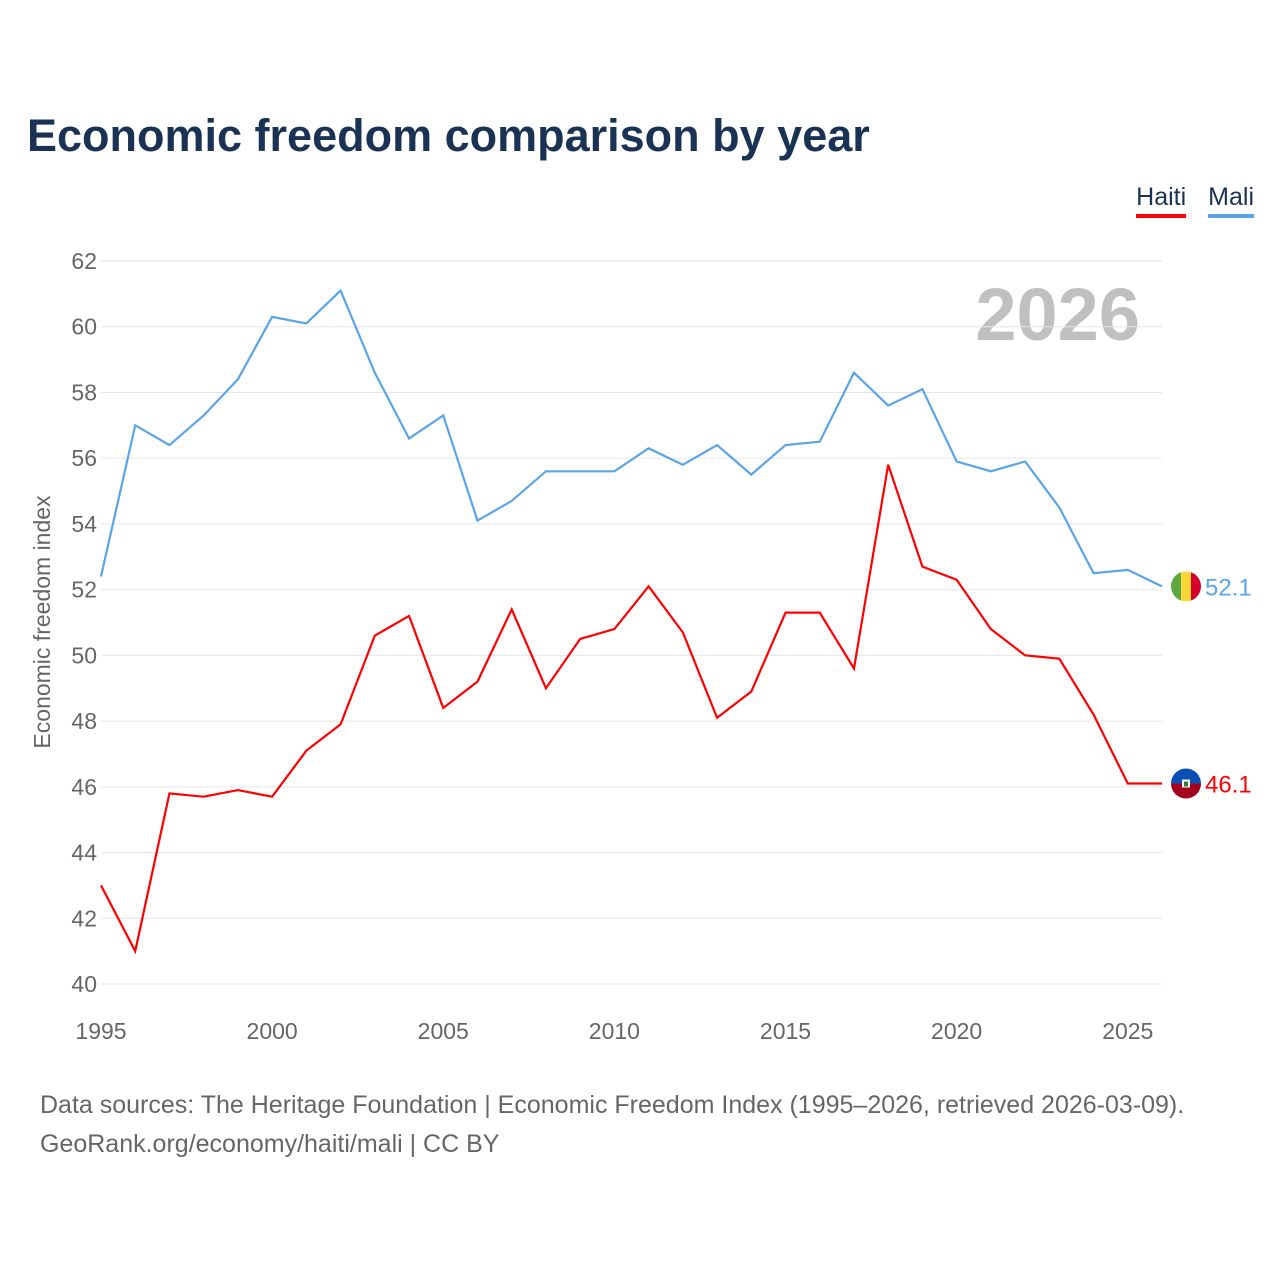 This screenshot has width=1280, height=1280. I want to click on y-tick-label: 48, so click(84, 721).